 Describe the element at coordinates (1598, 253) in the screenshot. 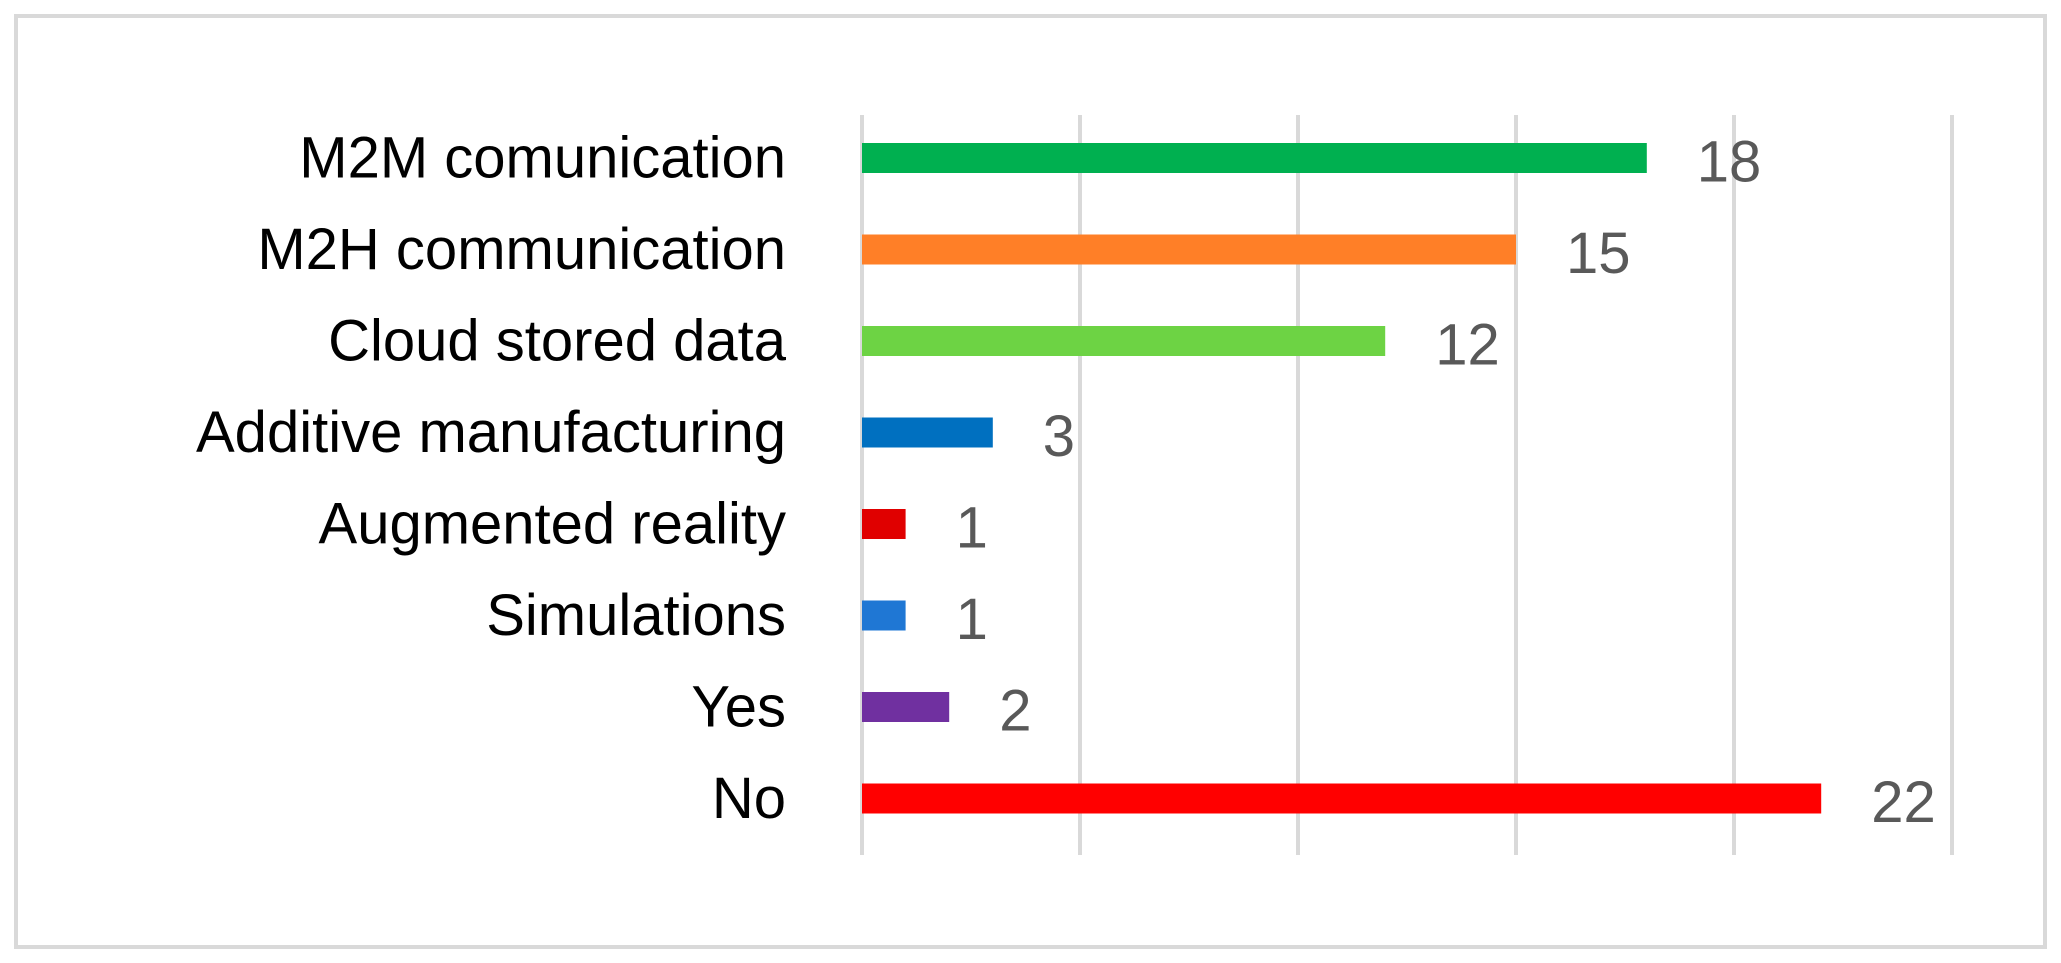

I see `data-label: 15` at that location.